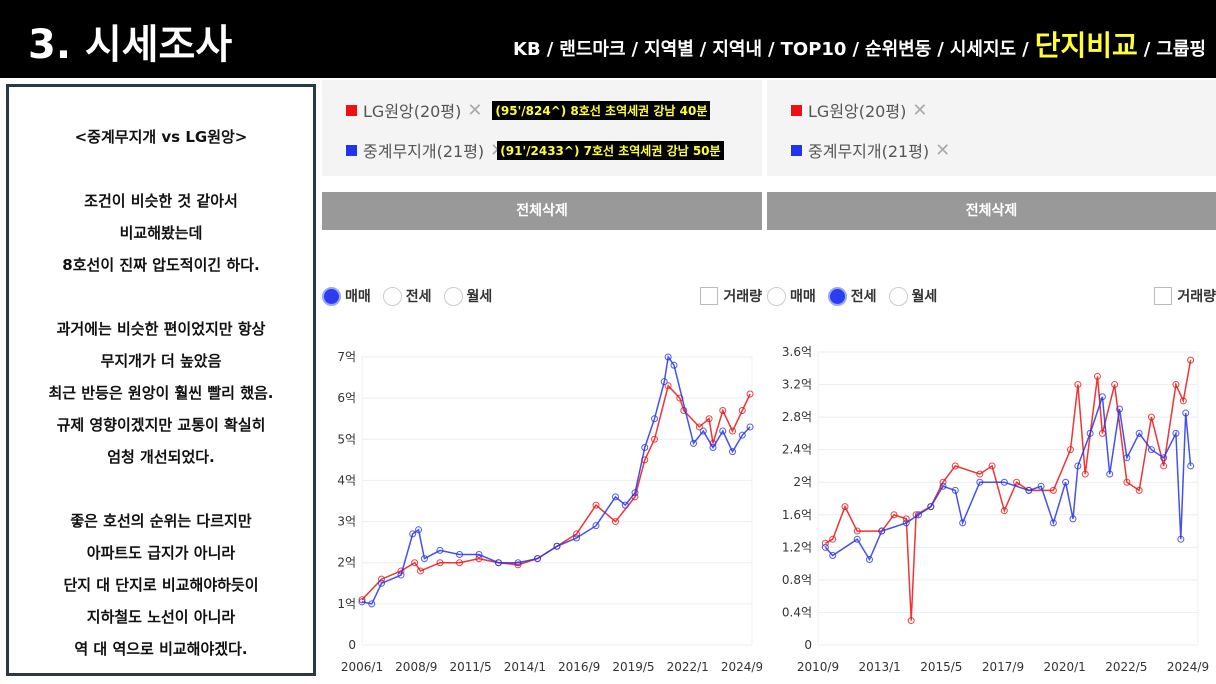 This screenshot has height=684, width=1216. Describe the element at coordinates (797, 352) in the screenshot. I see `y-tick-label: 3.6억` at that location.